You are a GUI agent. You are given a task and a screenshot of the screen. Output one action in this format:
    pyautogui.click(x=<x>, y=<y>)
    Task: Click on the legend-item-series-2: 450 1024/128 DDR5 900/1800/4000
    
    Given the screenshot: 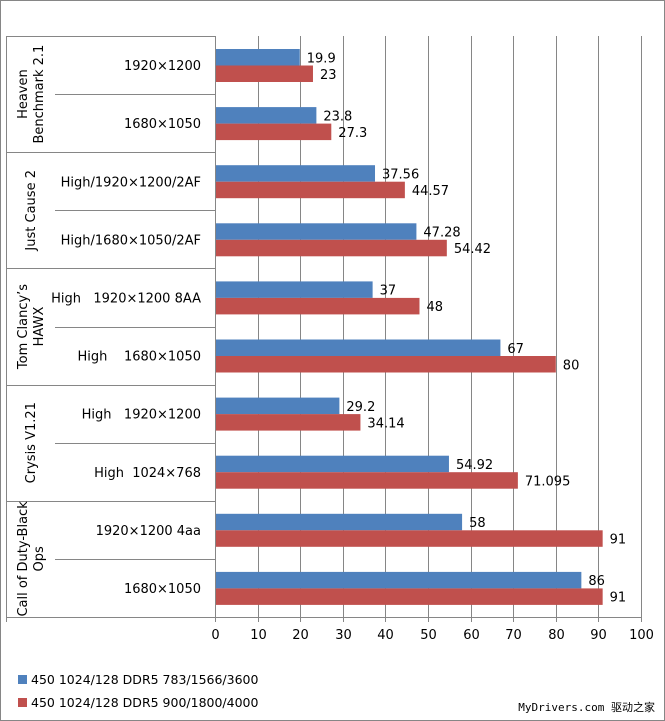 What is the action you would take?
    pyautogui.click(x=138, y=702)
    